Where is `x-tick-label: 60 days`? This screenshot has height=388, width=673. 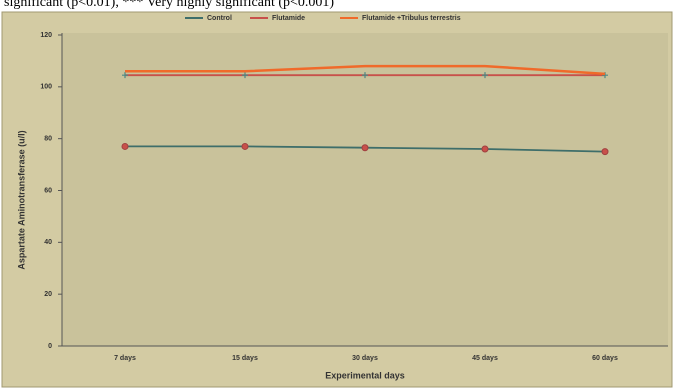 x-tick-label: 60 days is located at coordinates (605, 358).